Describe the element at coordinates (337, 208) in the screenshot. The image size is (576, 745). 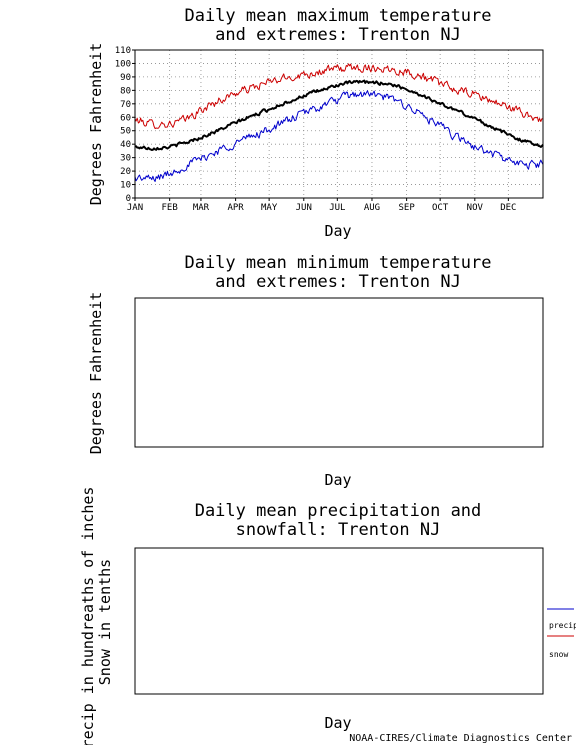
I see `x-tick-label: JUL` at that location.